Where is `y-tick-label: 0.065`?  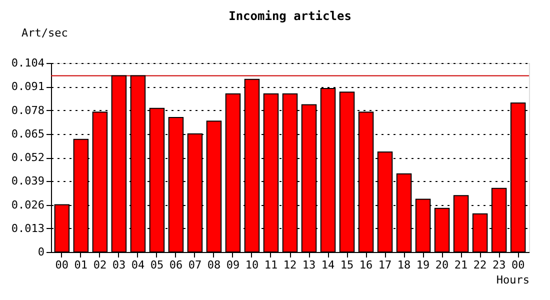 y-tick-label: 0.065 is located at coordinates (27, 133).